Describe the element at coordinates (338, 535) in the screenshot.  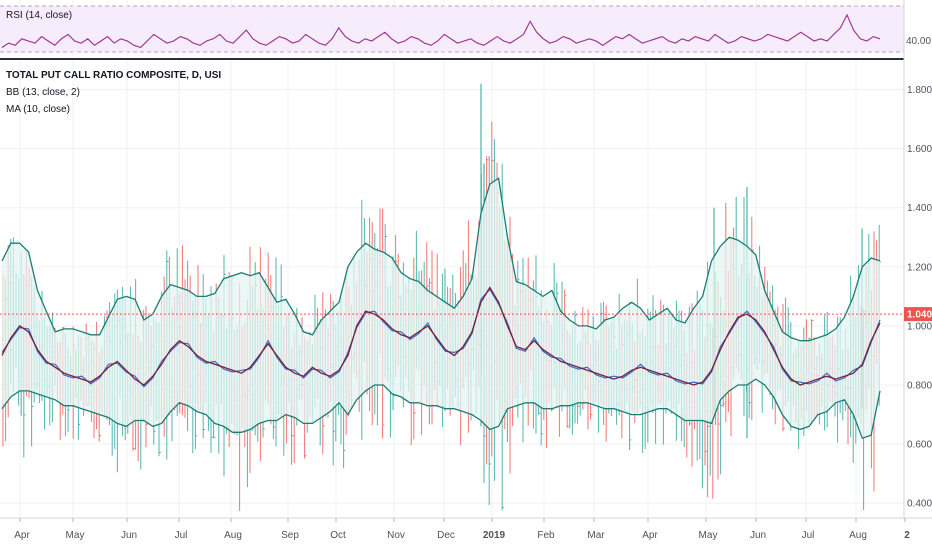
I see `x-tick-label: Oct` at that location.